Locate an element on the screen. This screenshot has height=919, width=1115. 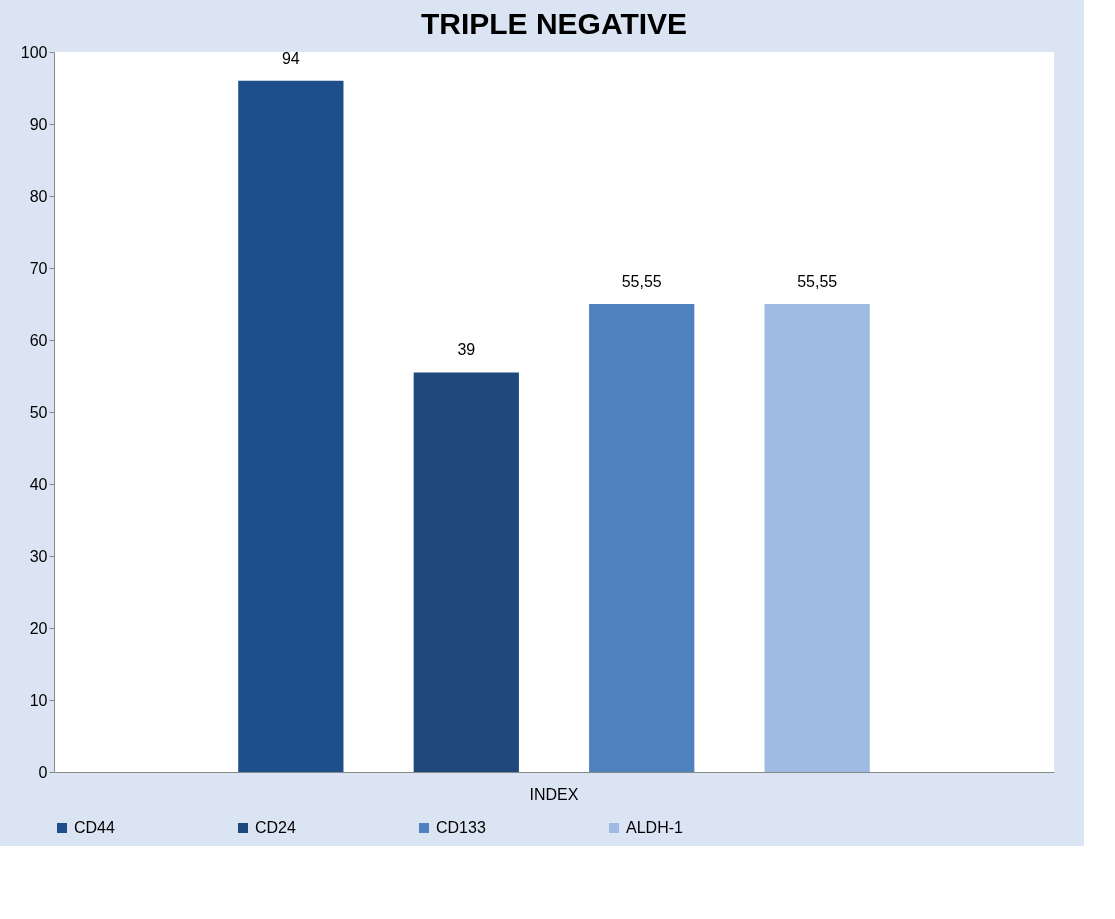
y-tick-label: 70 is located at coordinates (38, 268).